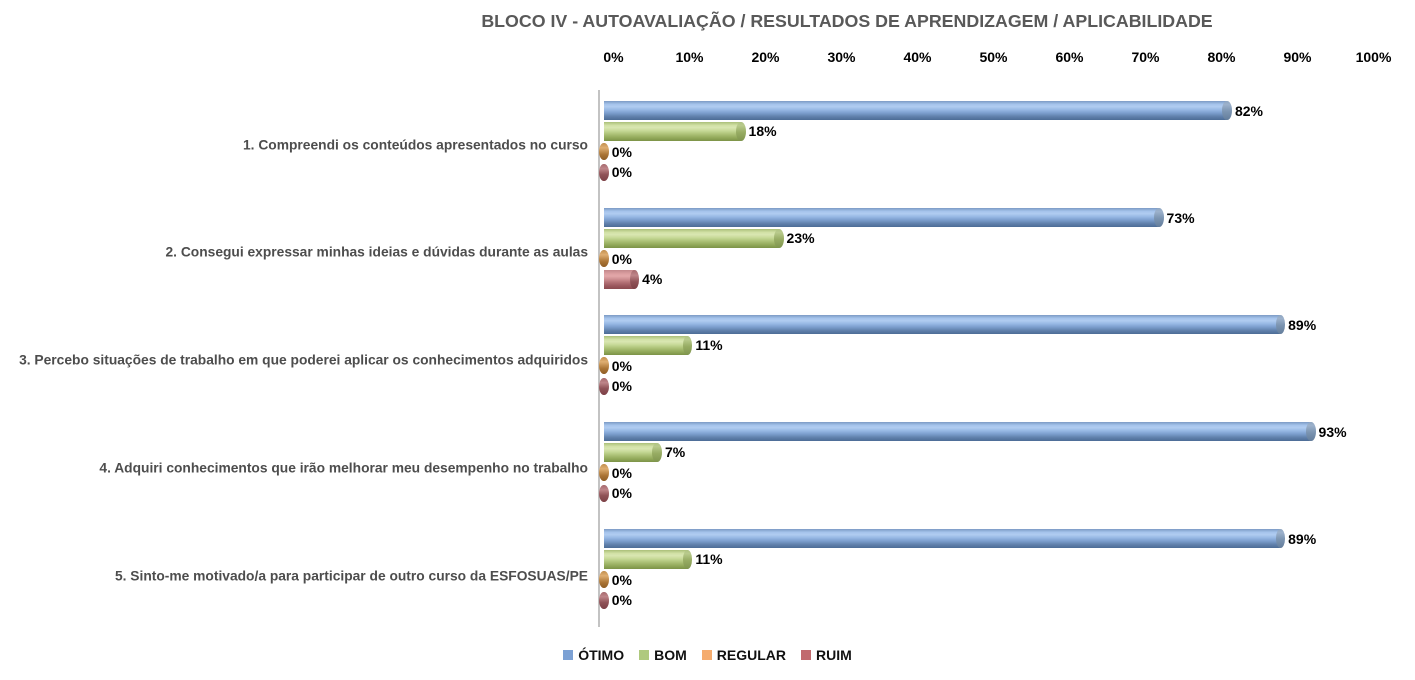  What do you see at coordinates (621, 472) in the screenshot?
I see `data-label-regular-cat4: 0%` at bounding box center [621, 472].